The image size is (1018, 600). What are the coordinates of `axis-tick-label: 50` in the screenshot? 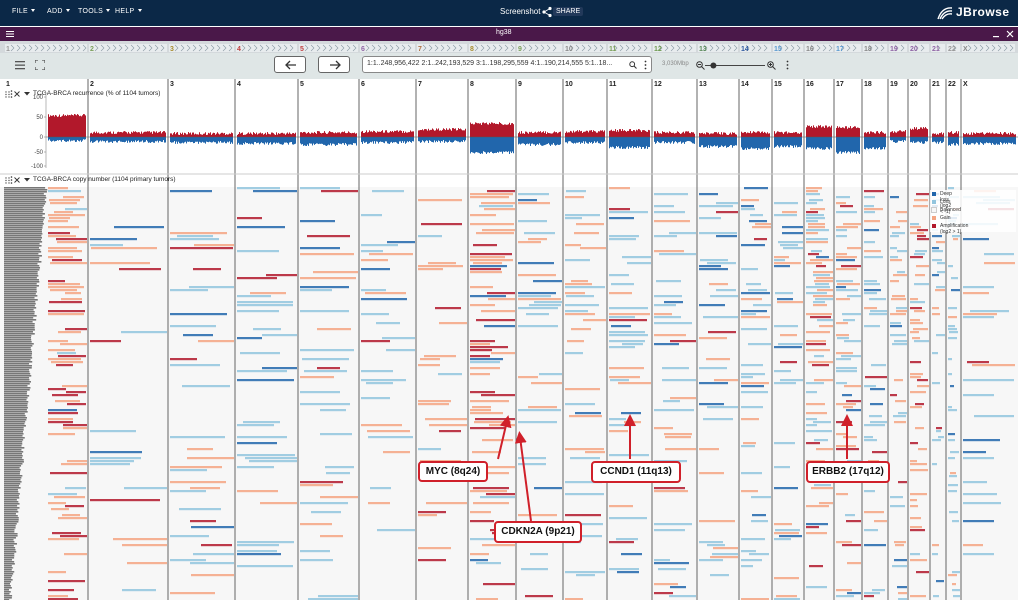 It's located at (39, 118).